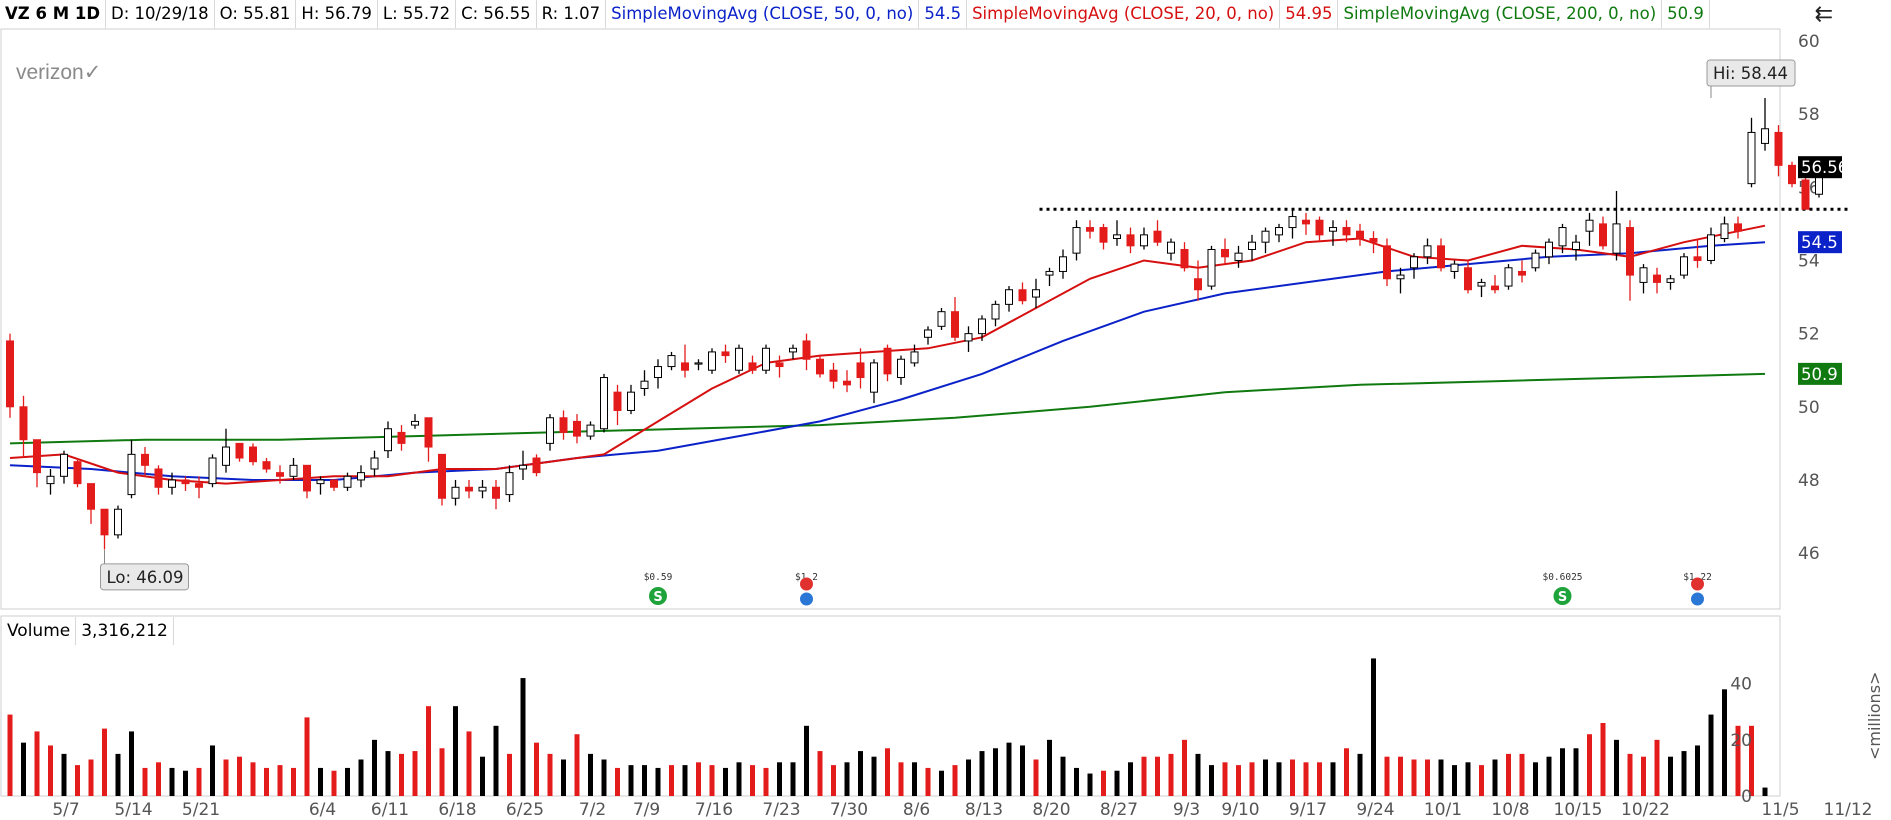 The width and height of the screenshot is (1891, 820). I want to click on sma50-legend: SimpleMovingAvg (CLOSE, 50, 0, no), so click(763, 14).